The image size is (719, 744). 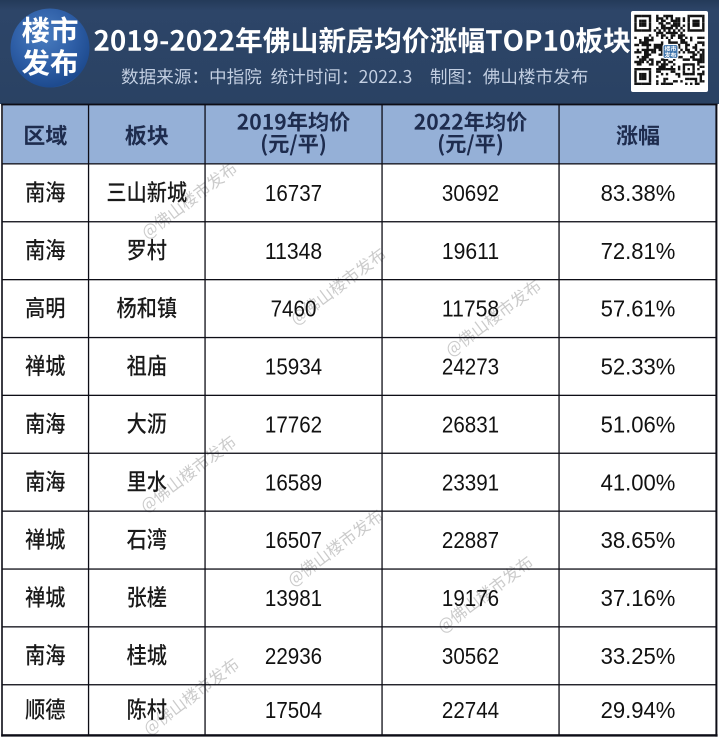 What do you see at coordinates (293, 598) in the screenshot?
I see `svg-text: 13981` at bounding box center [293, 598].